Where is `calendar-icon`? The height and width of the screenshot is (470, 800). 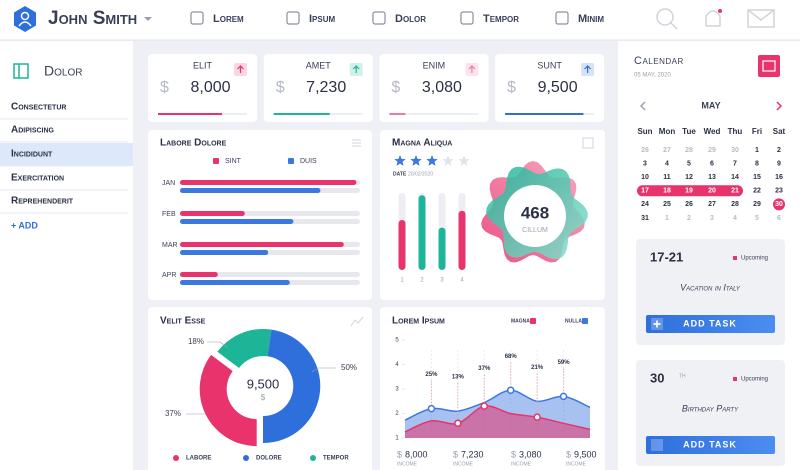
calendar-icon is located at coordinates (769, 66).